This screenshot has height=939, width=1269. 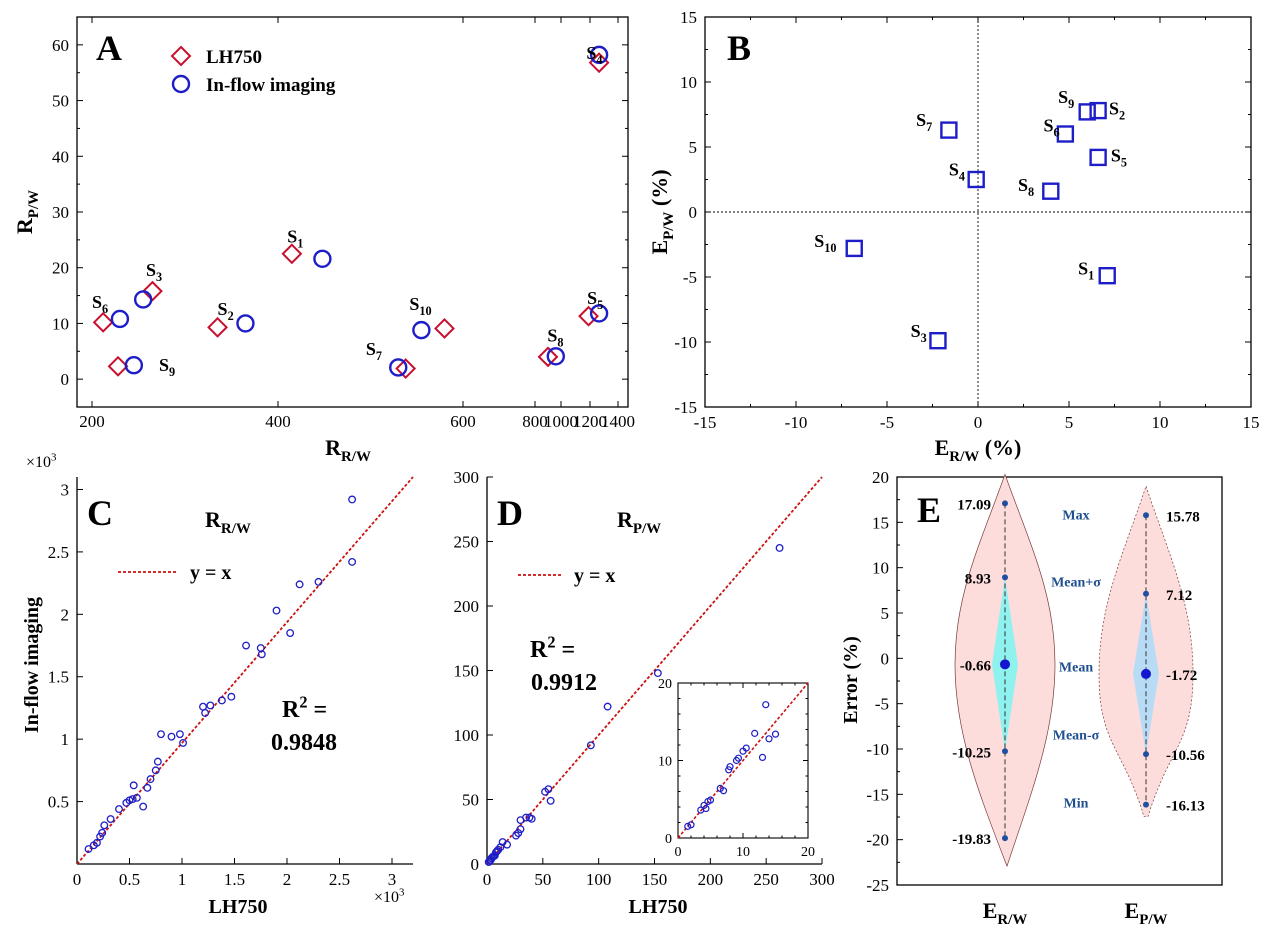 I want to click on y-axis-title: In-flow imaging, so click(x=32, y=665).